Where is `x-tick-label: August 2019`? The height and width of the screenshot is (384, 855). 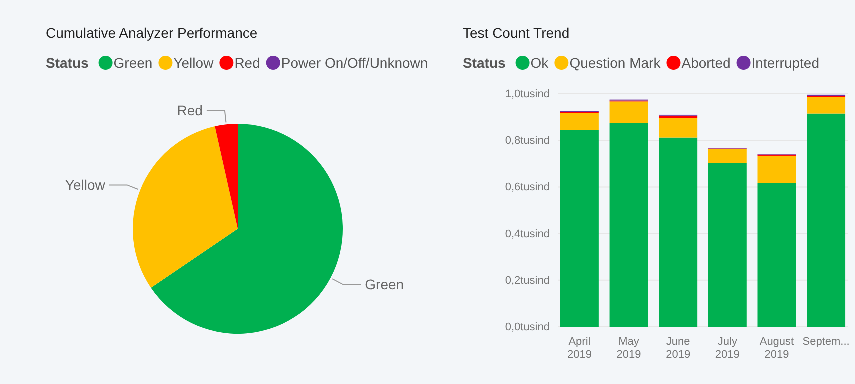
x-tick-label: August 2019 is located at coordinates (777, 349).